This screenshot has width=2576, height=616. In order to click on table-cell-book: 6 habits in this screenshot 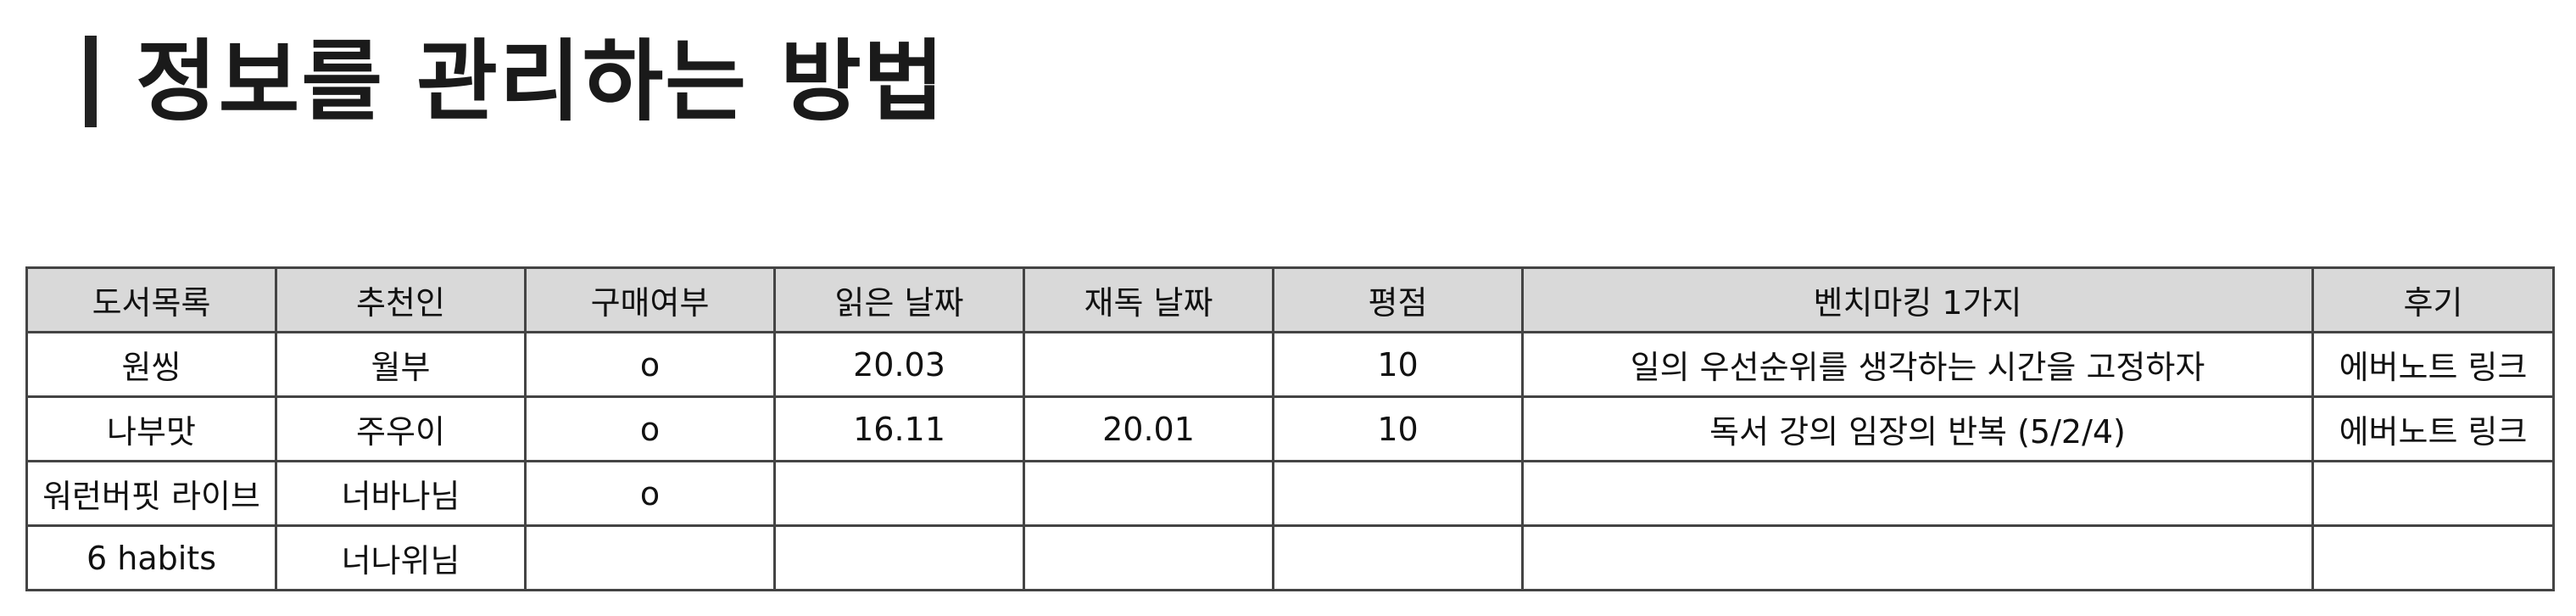, I will do `click(151, 557)`.